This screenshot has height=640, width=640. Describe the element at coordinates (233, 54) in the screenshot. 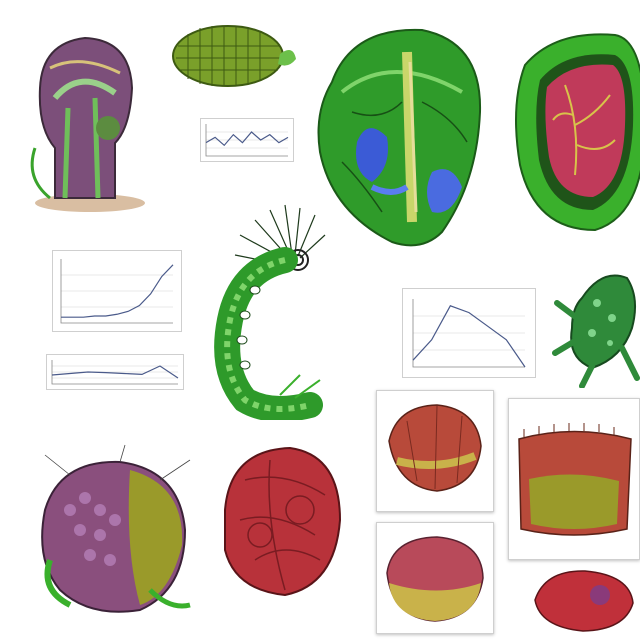

I see `illustration-cylinder-cell` at that location.